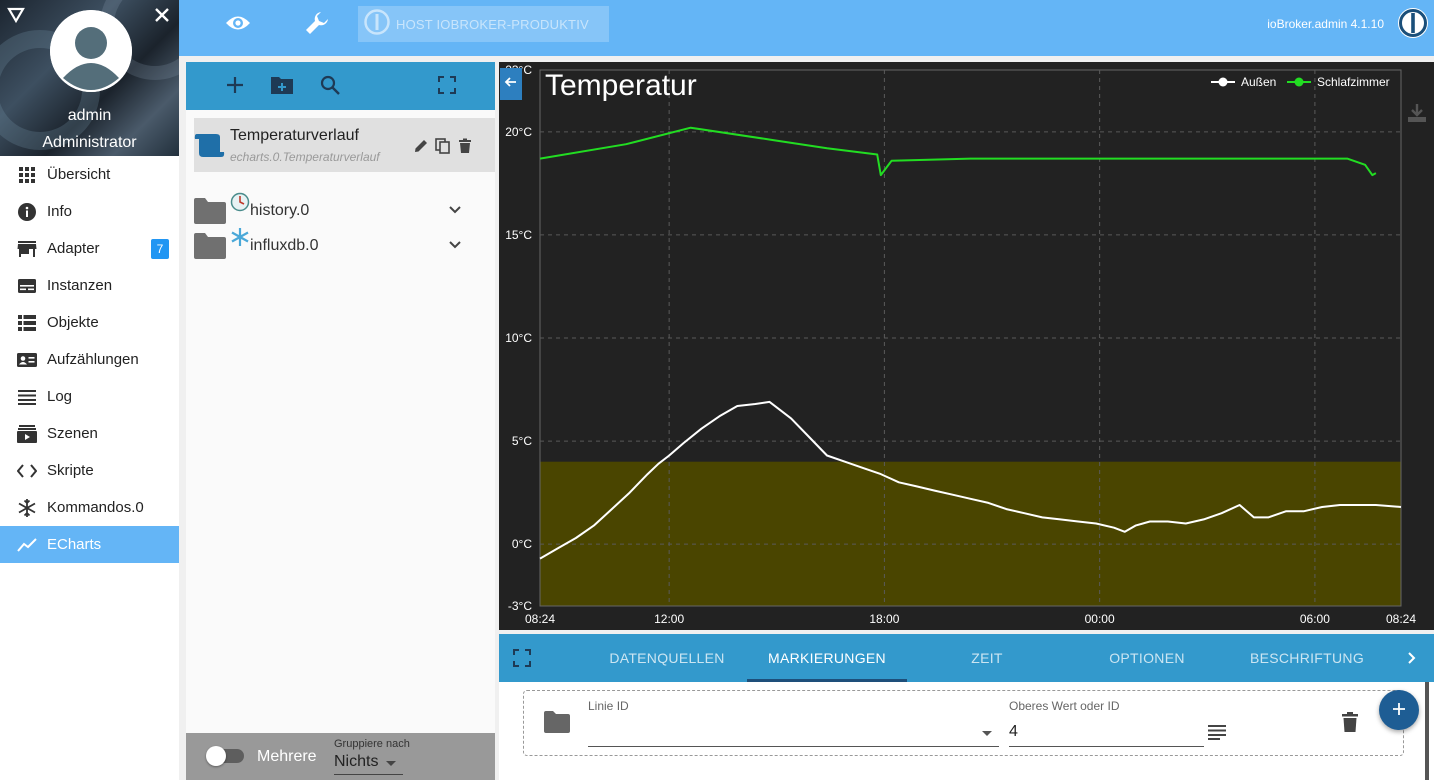 The image size is (1434, 780). I want to click on avatar, so click(91, 51).